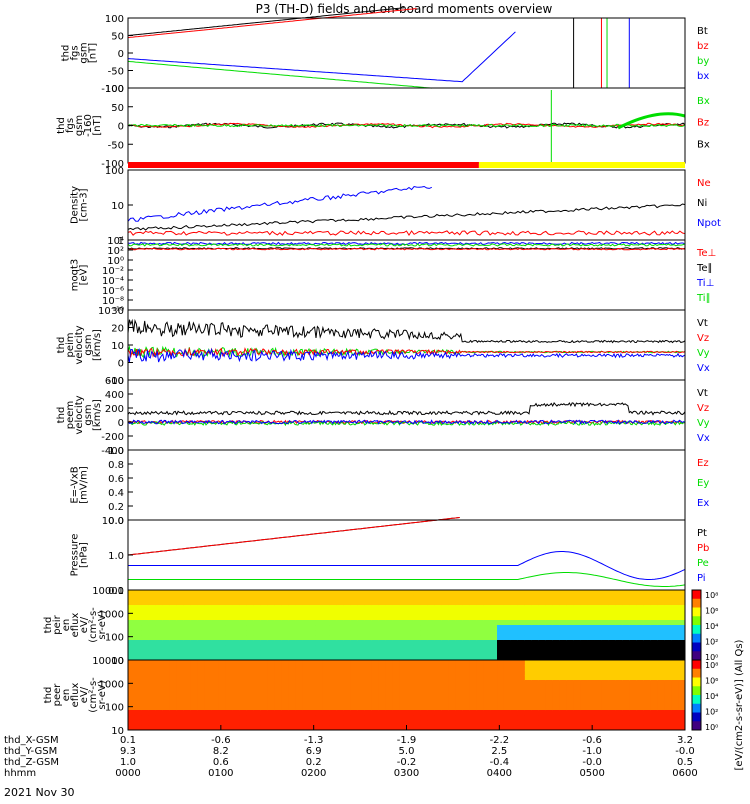 Image resolution: width=750 pixels, height=804 pixels. I want to click on y-tick-label: 1, so click(121, 241).